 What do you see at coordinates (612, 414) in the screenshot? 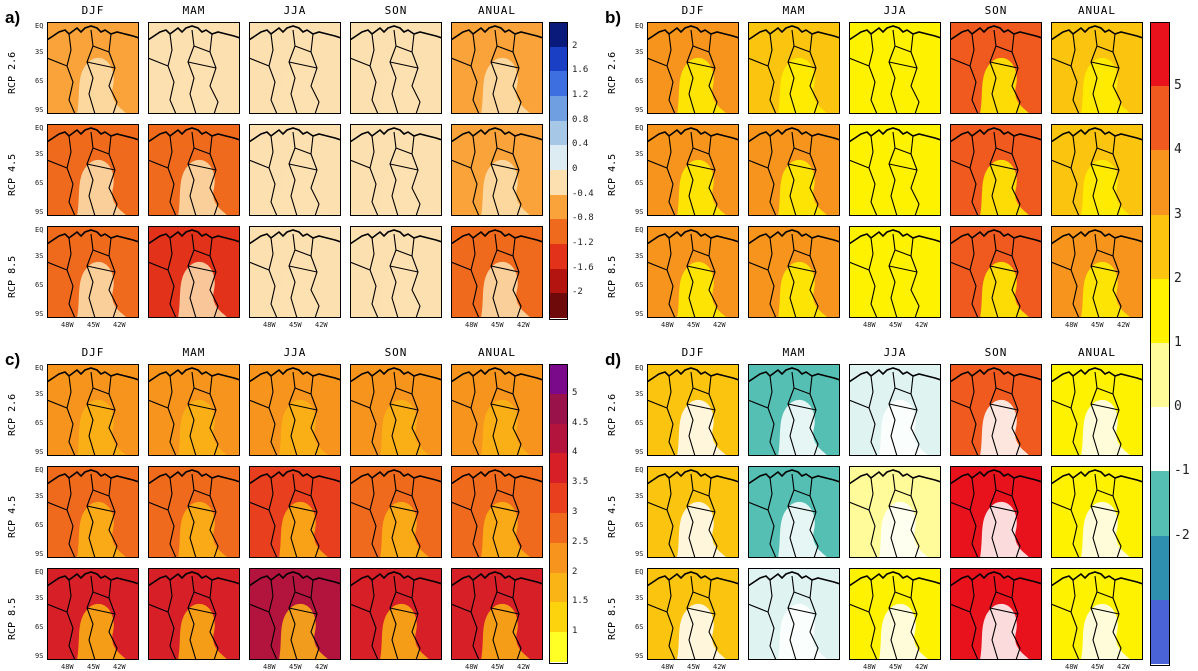
I see `row-label-d-0: RCP 2.6` at bounding box center [612, 414].